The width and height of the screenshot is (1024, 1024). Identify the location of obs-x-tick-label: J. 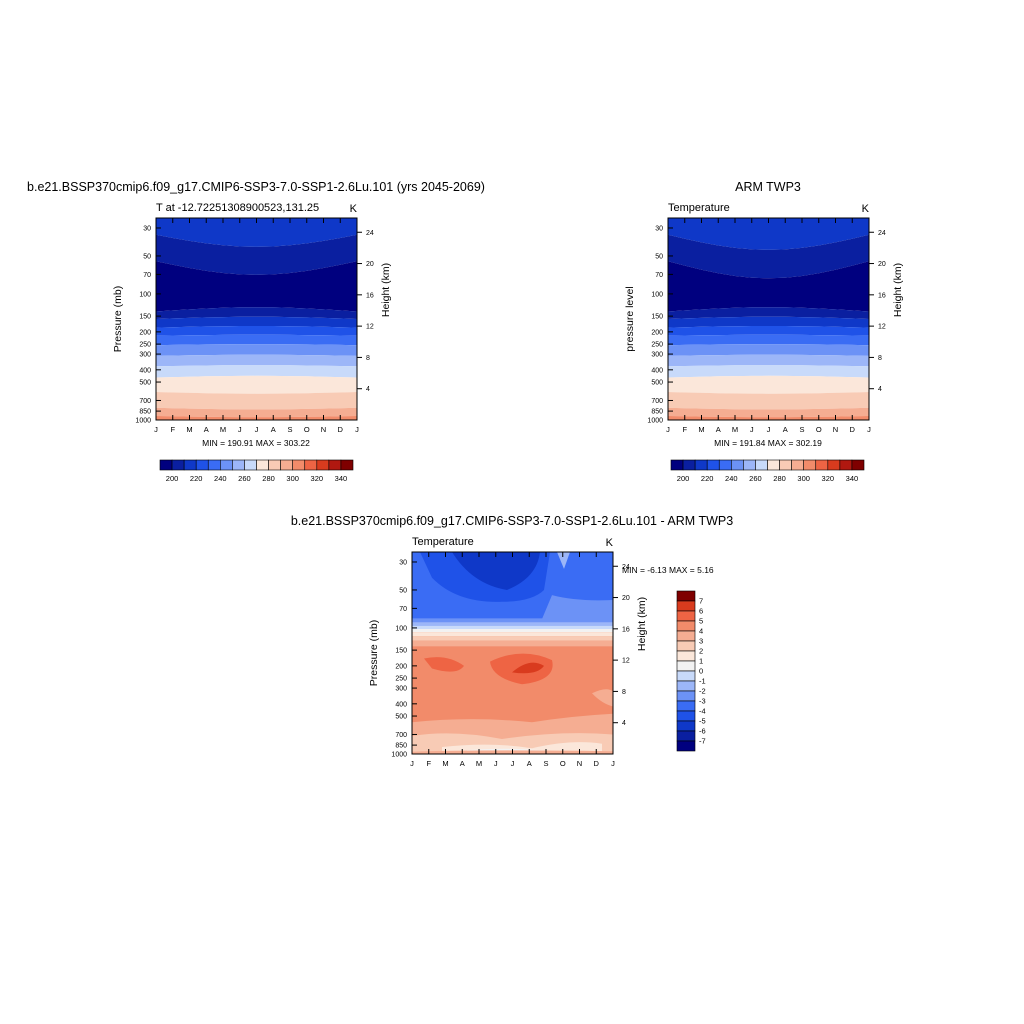
(668, 429).